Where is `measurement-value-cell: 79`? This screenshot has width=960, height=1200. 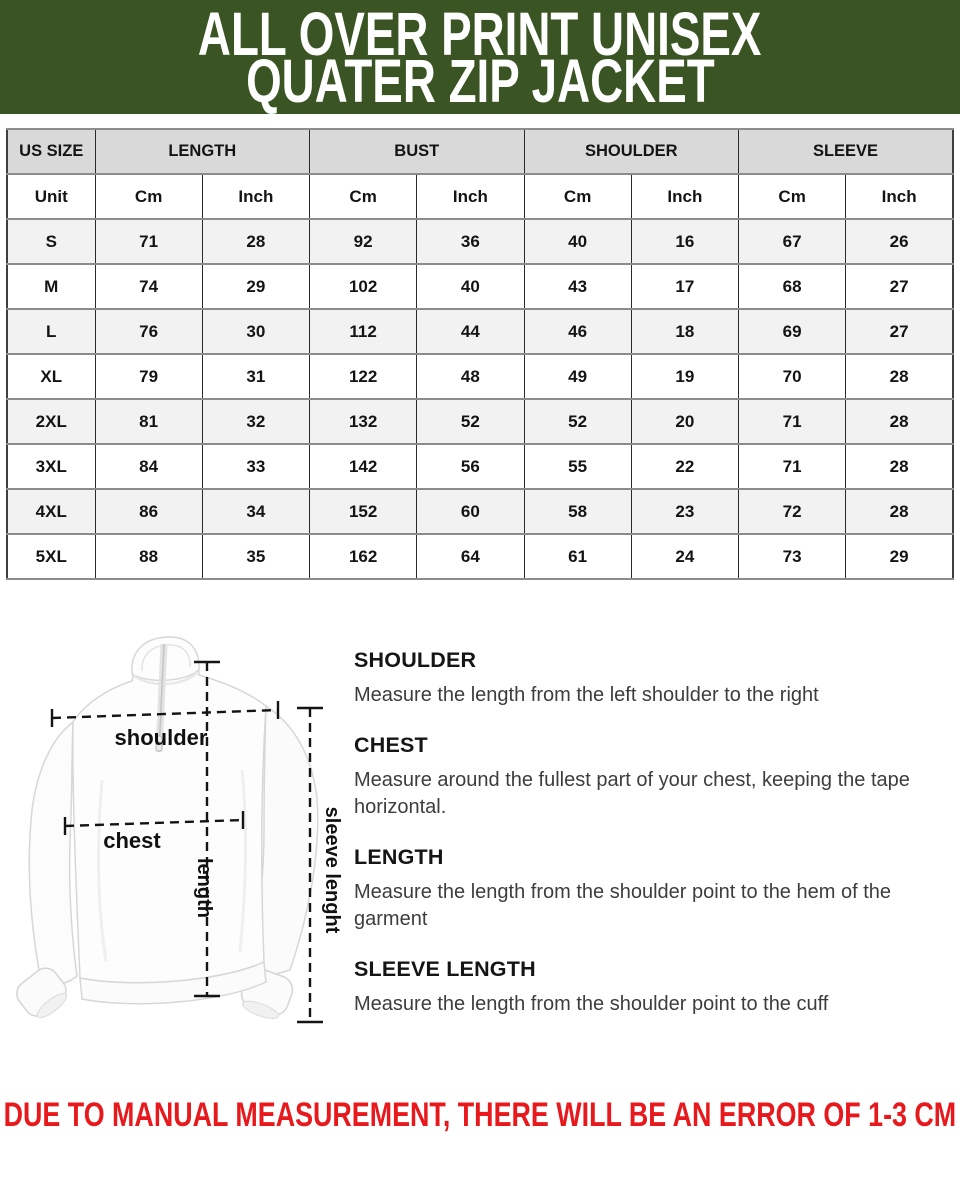 measurement-value-cell: 79 is located at coordinates (148, 376).